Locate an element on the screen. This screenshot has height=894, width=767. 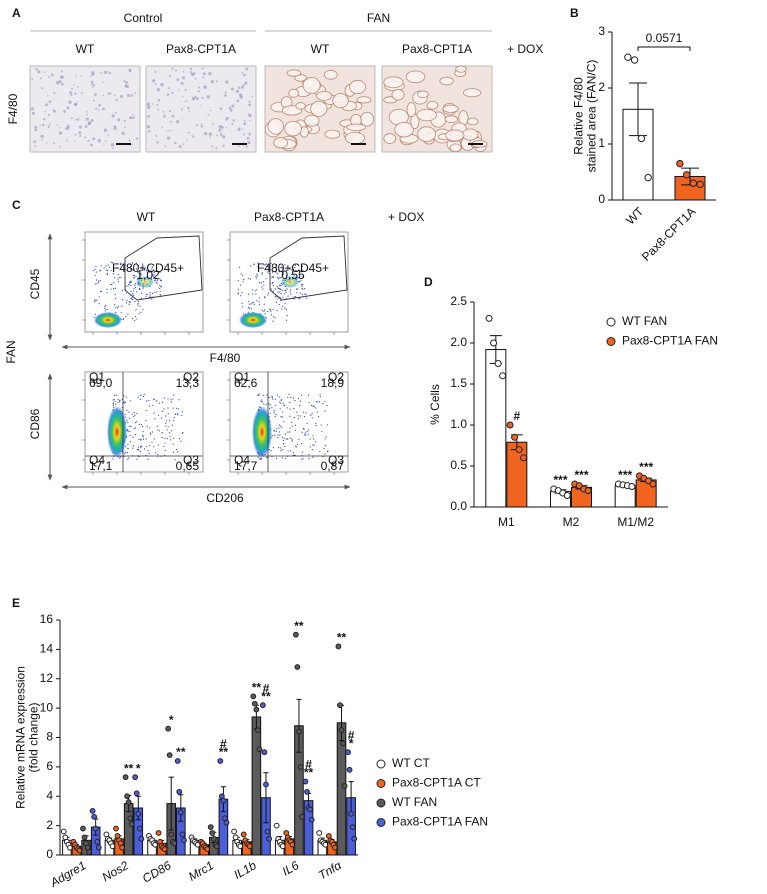
row-label: FAN is located at coordinates (11, 351).